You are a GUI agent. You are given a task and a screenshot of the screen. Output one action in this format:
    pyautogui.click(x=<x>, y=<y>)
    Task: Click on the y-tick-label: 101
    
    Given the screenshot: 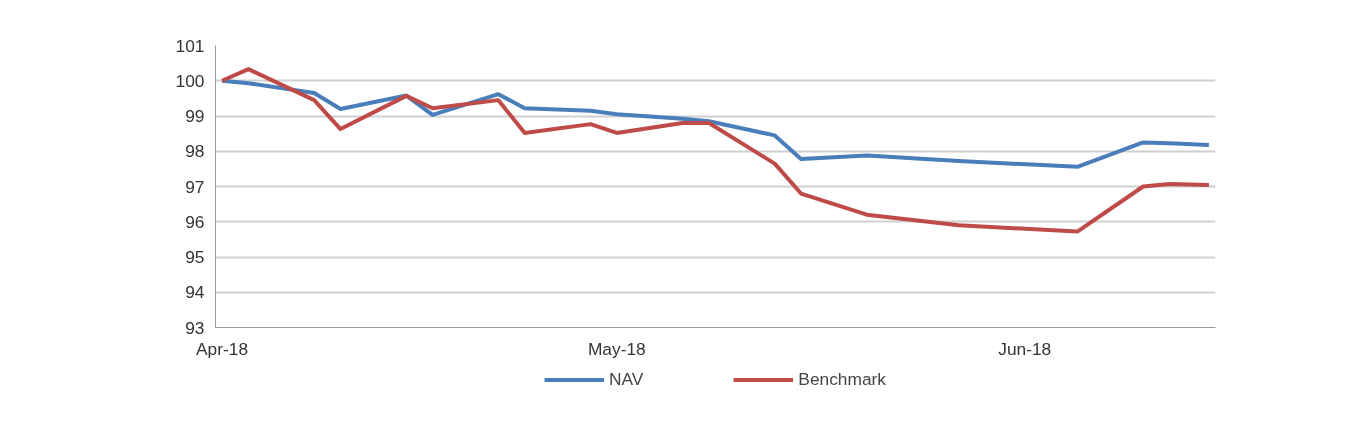 What is the action you would take?
    pyautogui.click(x=190, y=45)
    